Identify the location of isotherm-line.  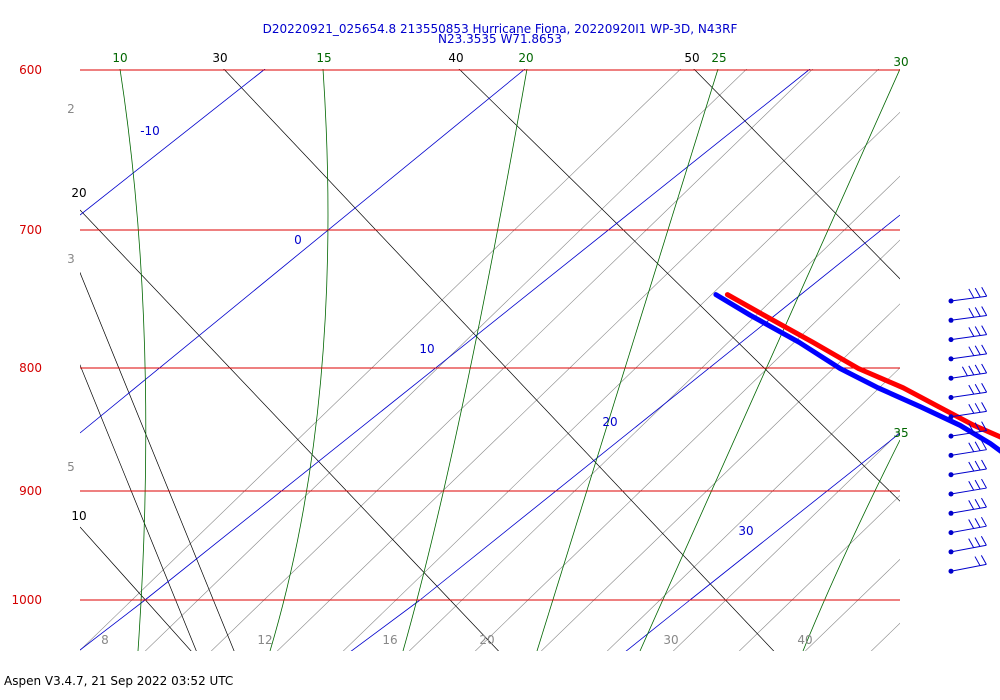
(385, 625).